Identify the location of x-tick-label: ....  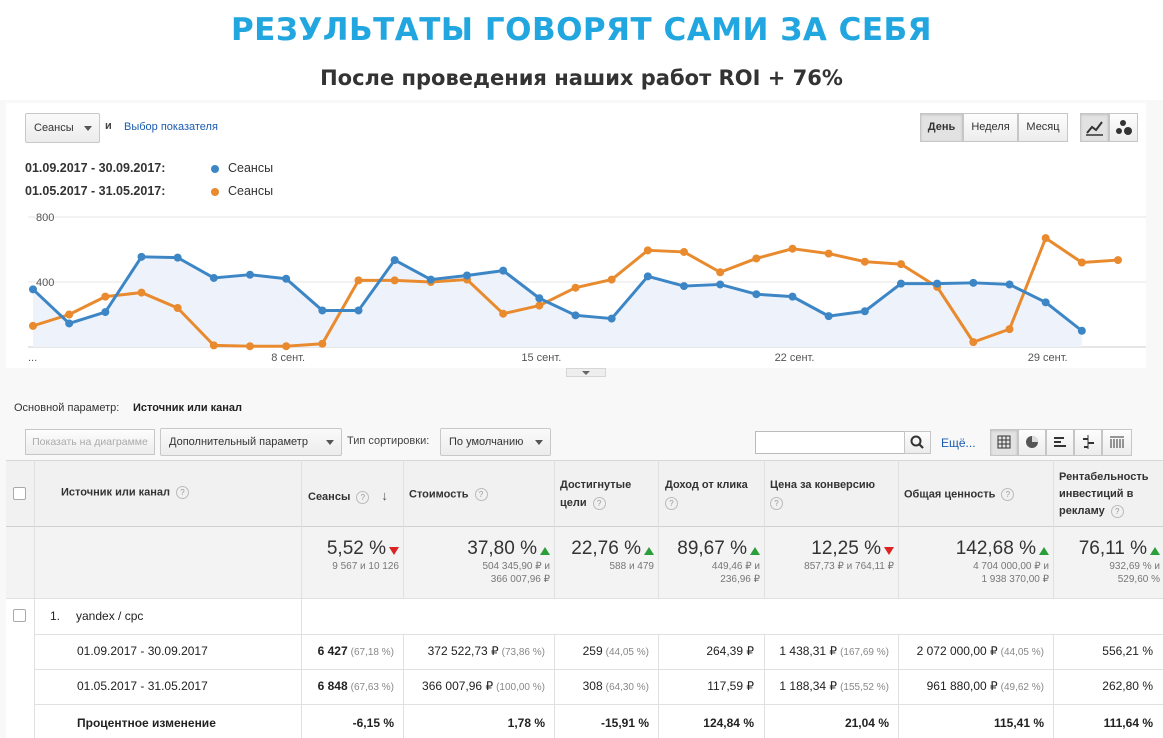
(32, 358).